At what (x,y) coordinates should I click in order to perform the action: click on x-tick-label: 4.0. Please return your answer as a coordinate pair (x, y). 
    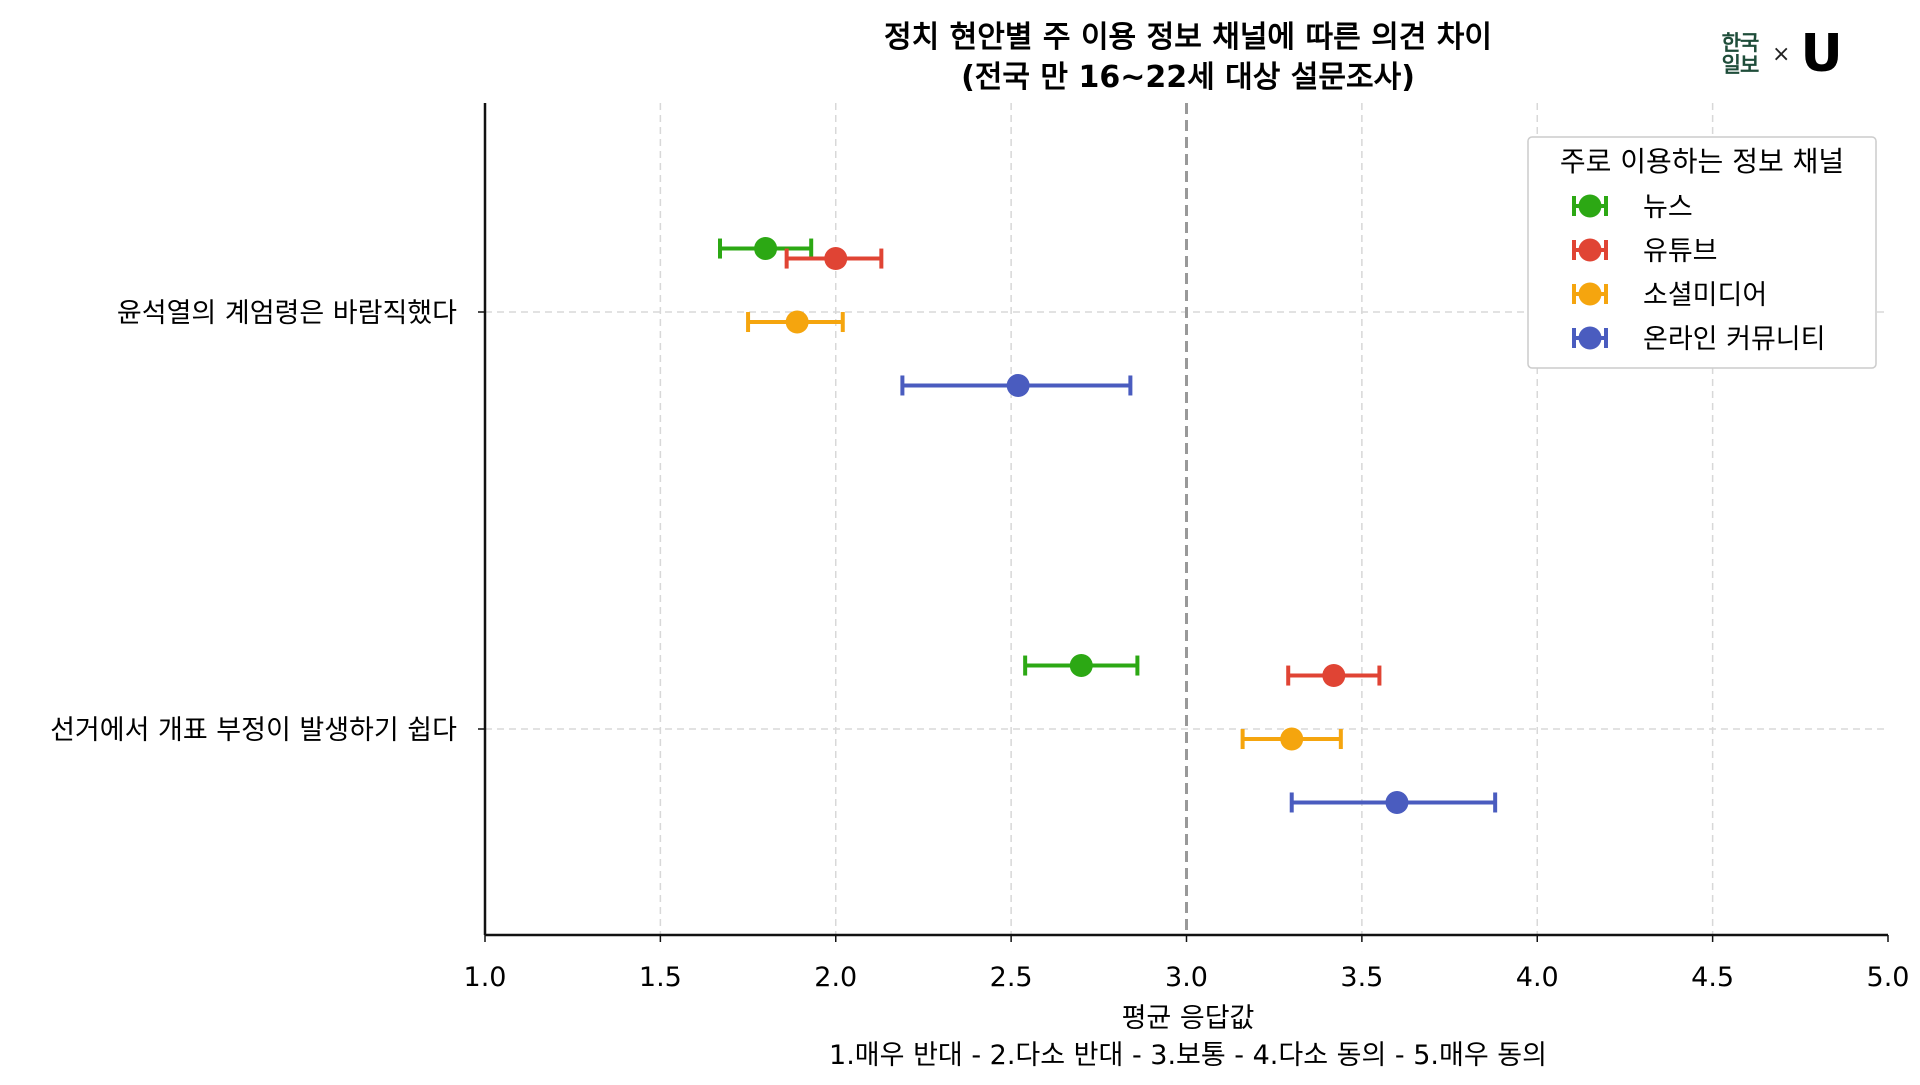
    Looking at the image, I should click on (1537, 977).